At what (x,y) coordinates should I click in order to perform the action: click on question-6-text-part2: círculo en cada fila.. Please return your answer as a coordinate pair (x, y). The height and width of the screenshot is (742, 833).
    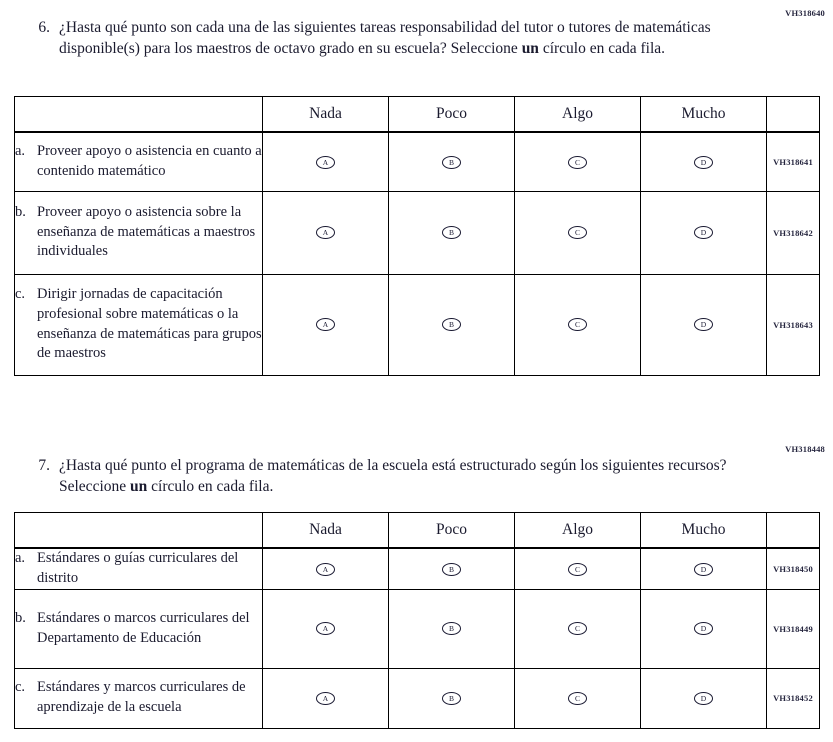
    Looking at the image, I should click on (602, 48).